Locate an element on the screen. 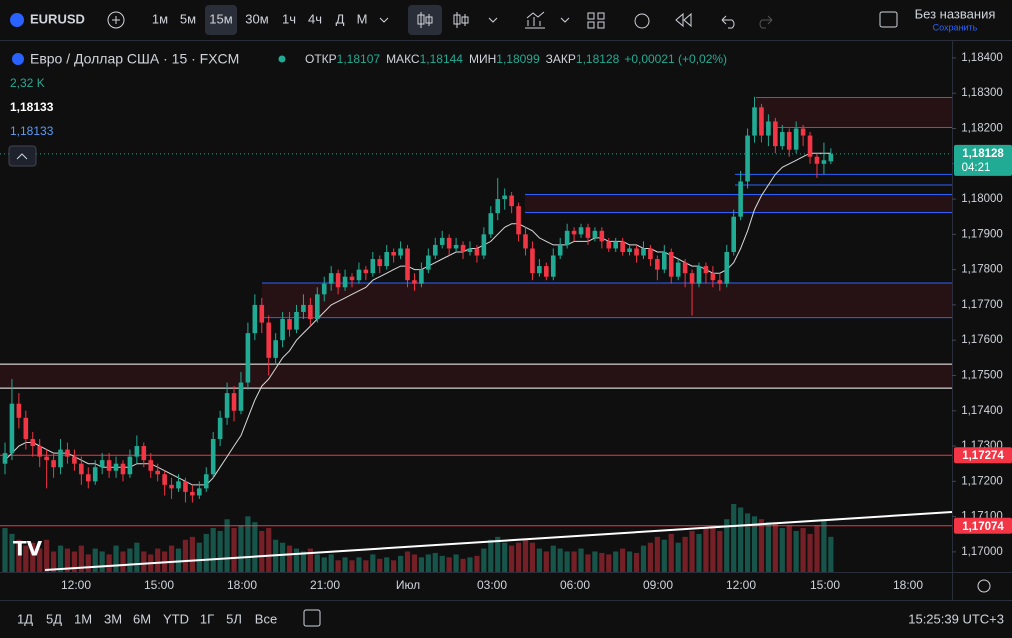 This screenshot has height=638, width=1012. range-button: 5Л is located at coordinates (234, 618).